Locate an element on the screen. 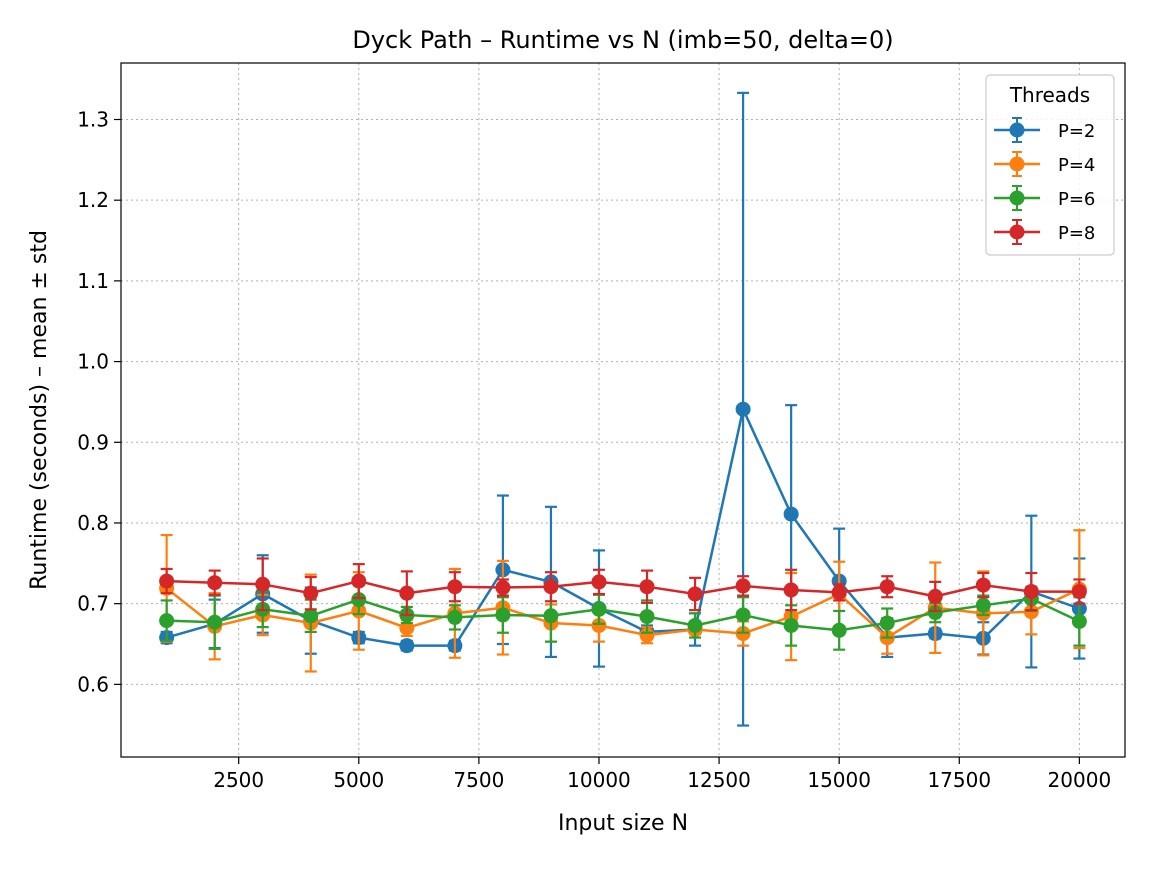 The width and height of the screenshot is (1152, 869). x-tick-label: 5000 is located at coordinates (358, 780).